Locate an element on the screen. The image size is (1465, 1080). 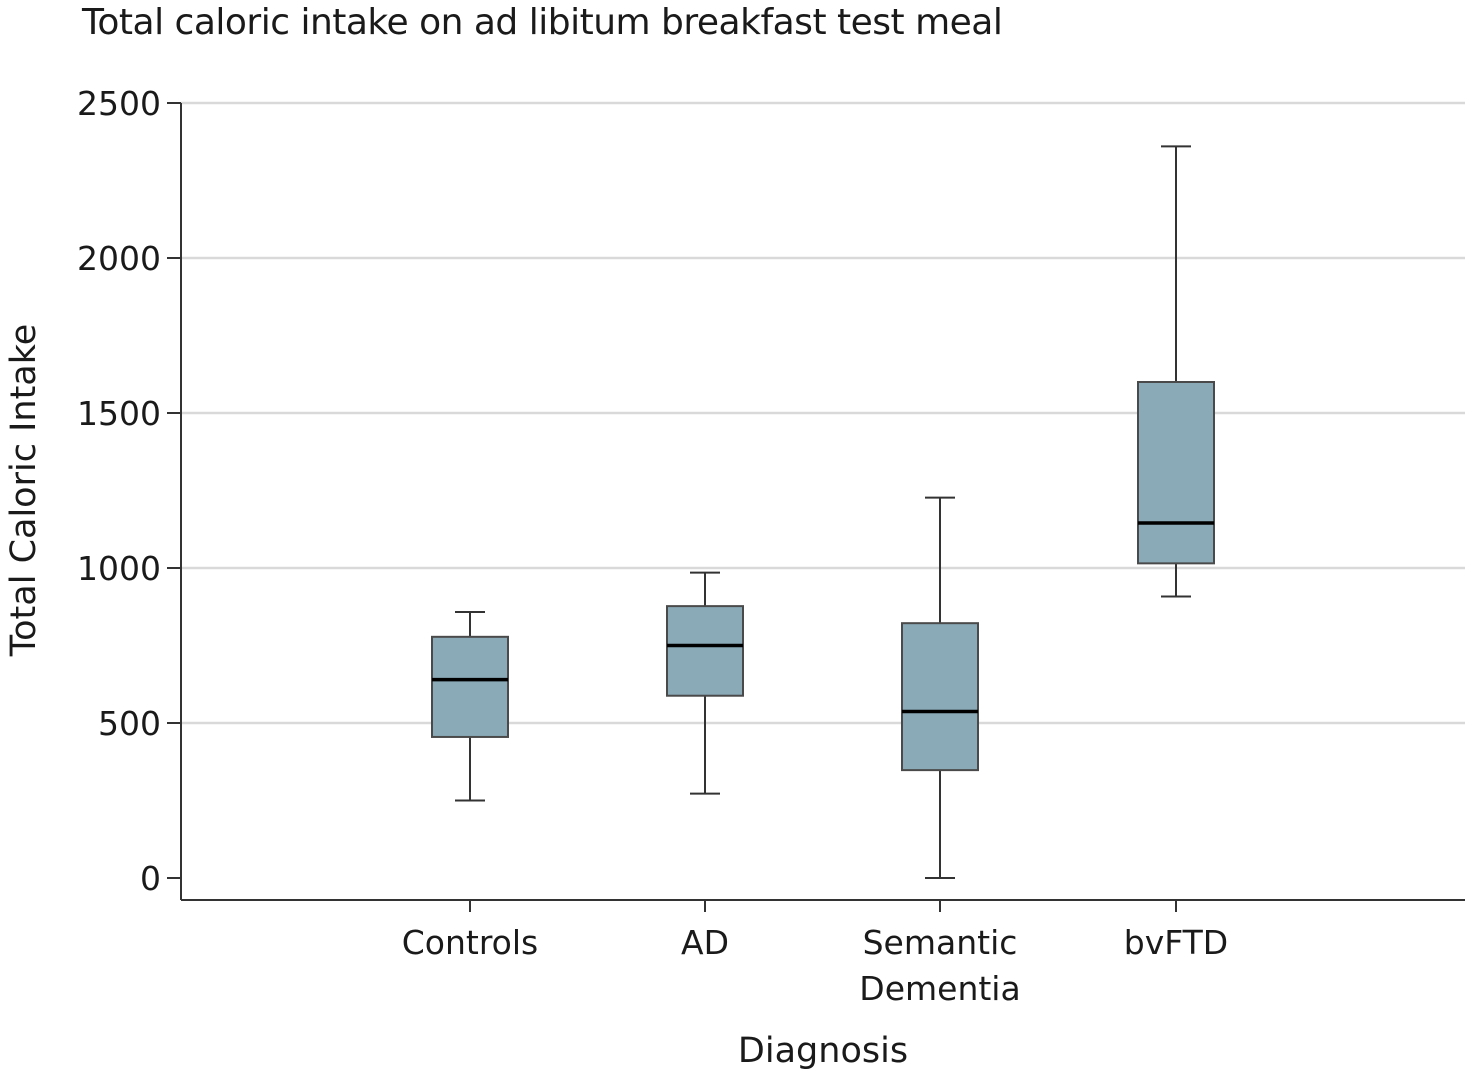
y-tick-label-2500: 2500 is located at coordinates (119, 103).